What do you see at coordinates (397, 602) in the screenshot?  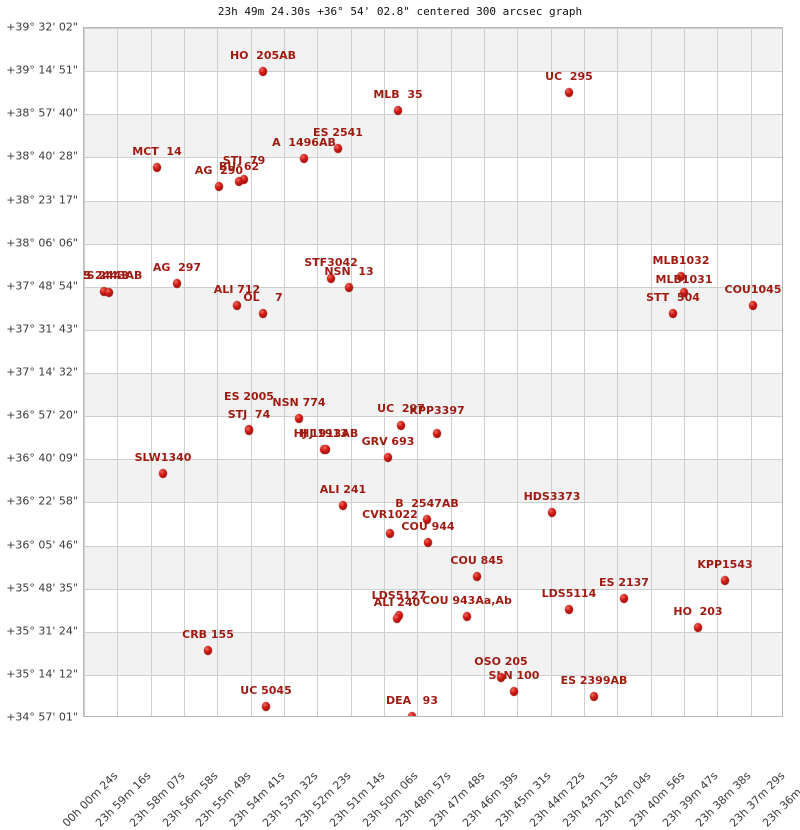 I see `star-label: ALI 240` at bounding box center [397, 602].